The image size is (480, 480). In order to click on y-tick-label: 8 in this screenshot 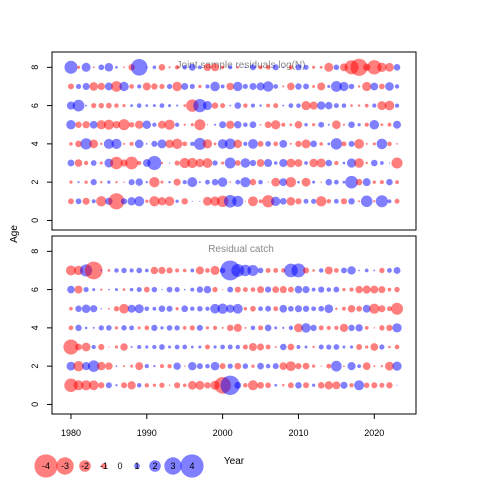, I will do `click(35, 251)`.